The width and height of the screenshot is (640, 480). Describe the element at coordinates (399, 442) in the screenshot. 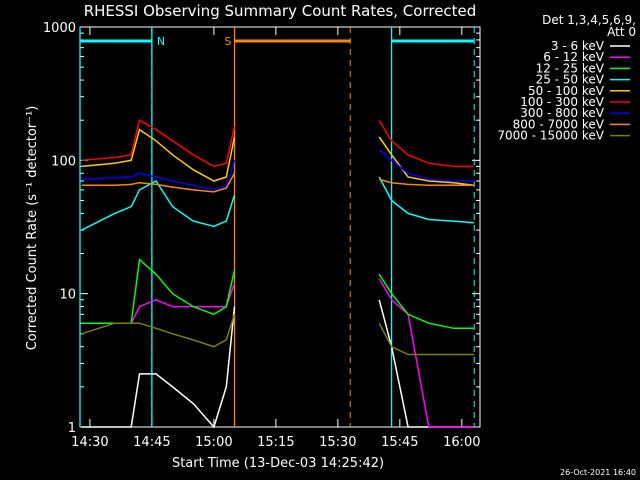

I see `x-tick-label: 15:45` at that location.